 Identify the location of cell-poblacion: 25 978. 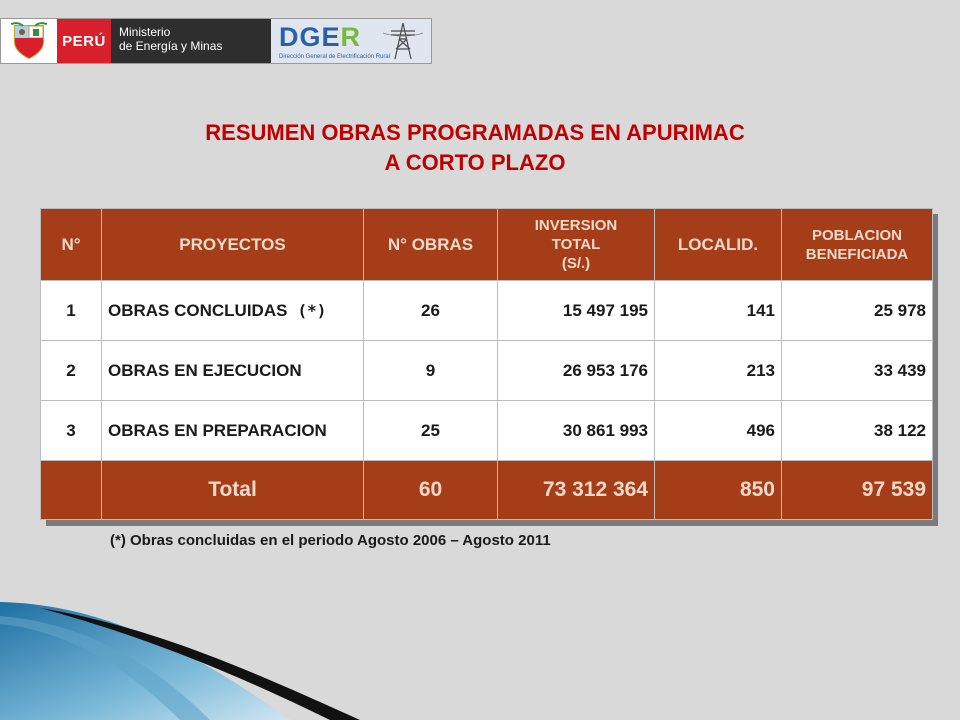
(857, 310).